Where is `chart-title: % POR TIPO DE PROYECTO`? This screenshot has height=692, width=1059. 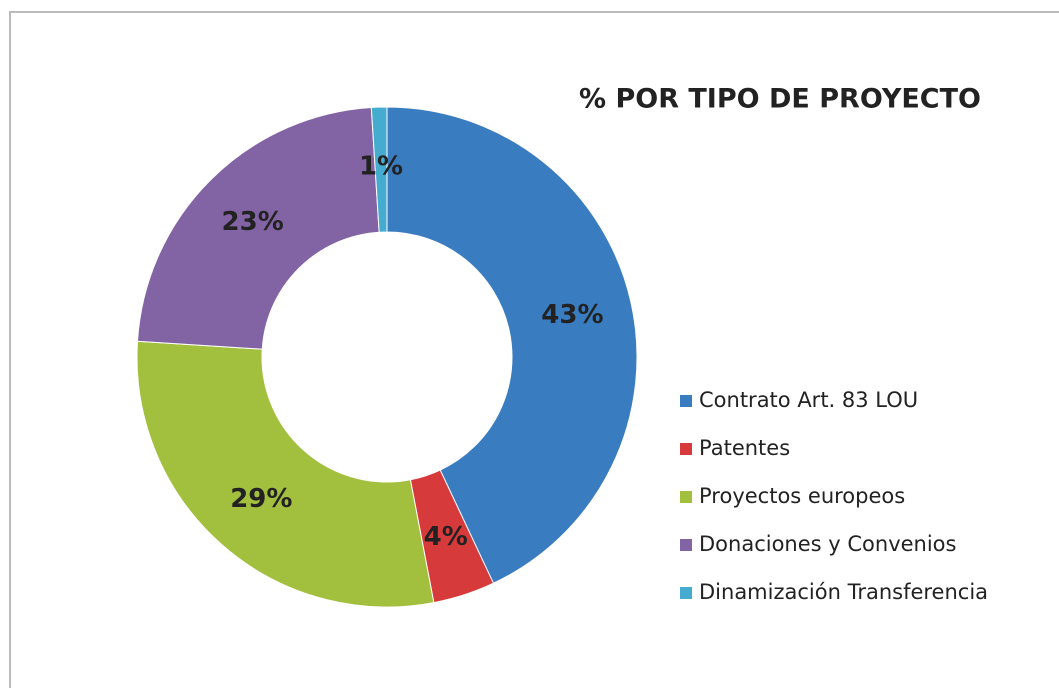
chart-title: % POR TIPO DE PROYECTO is located at coordinates (780, 99).